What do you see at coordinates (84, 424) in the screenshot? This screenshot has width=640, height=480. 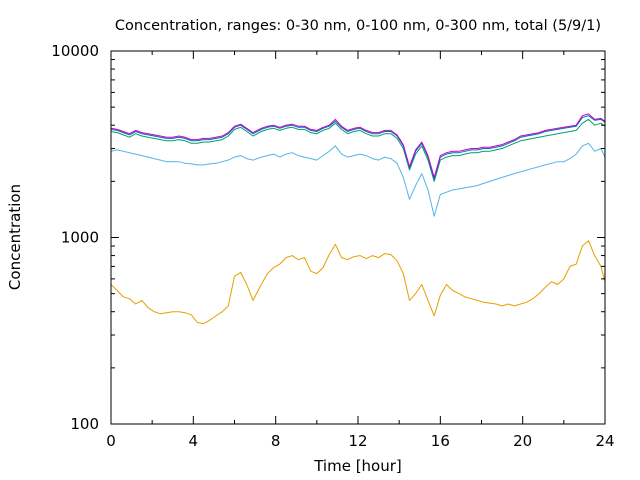 I see `y-tick-label: 100` at bounding box center [84, 424].